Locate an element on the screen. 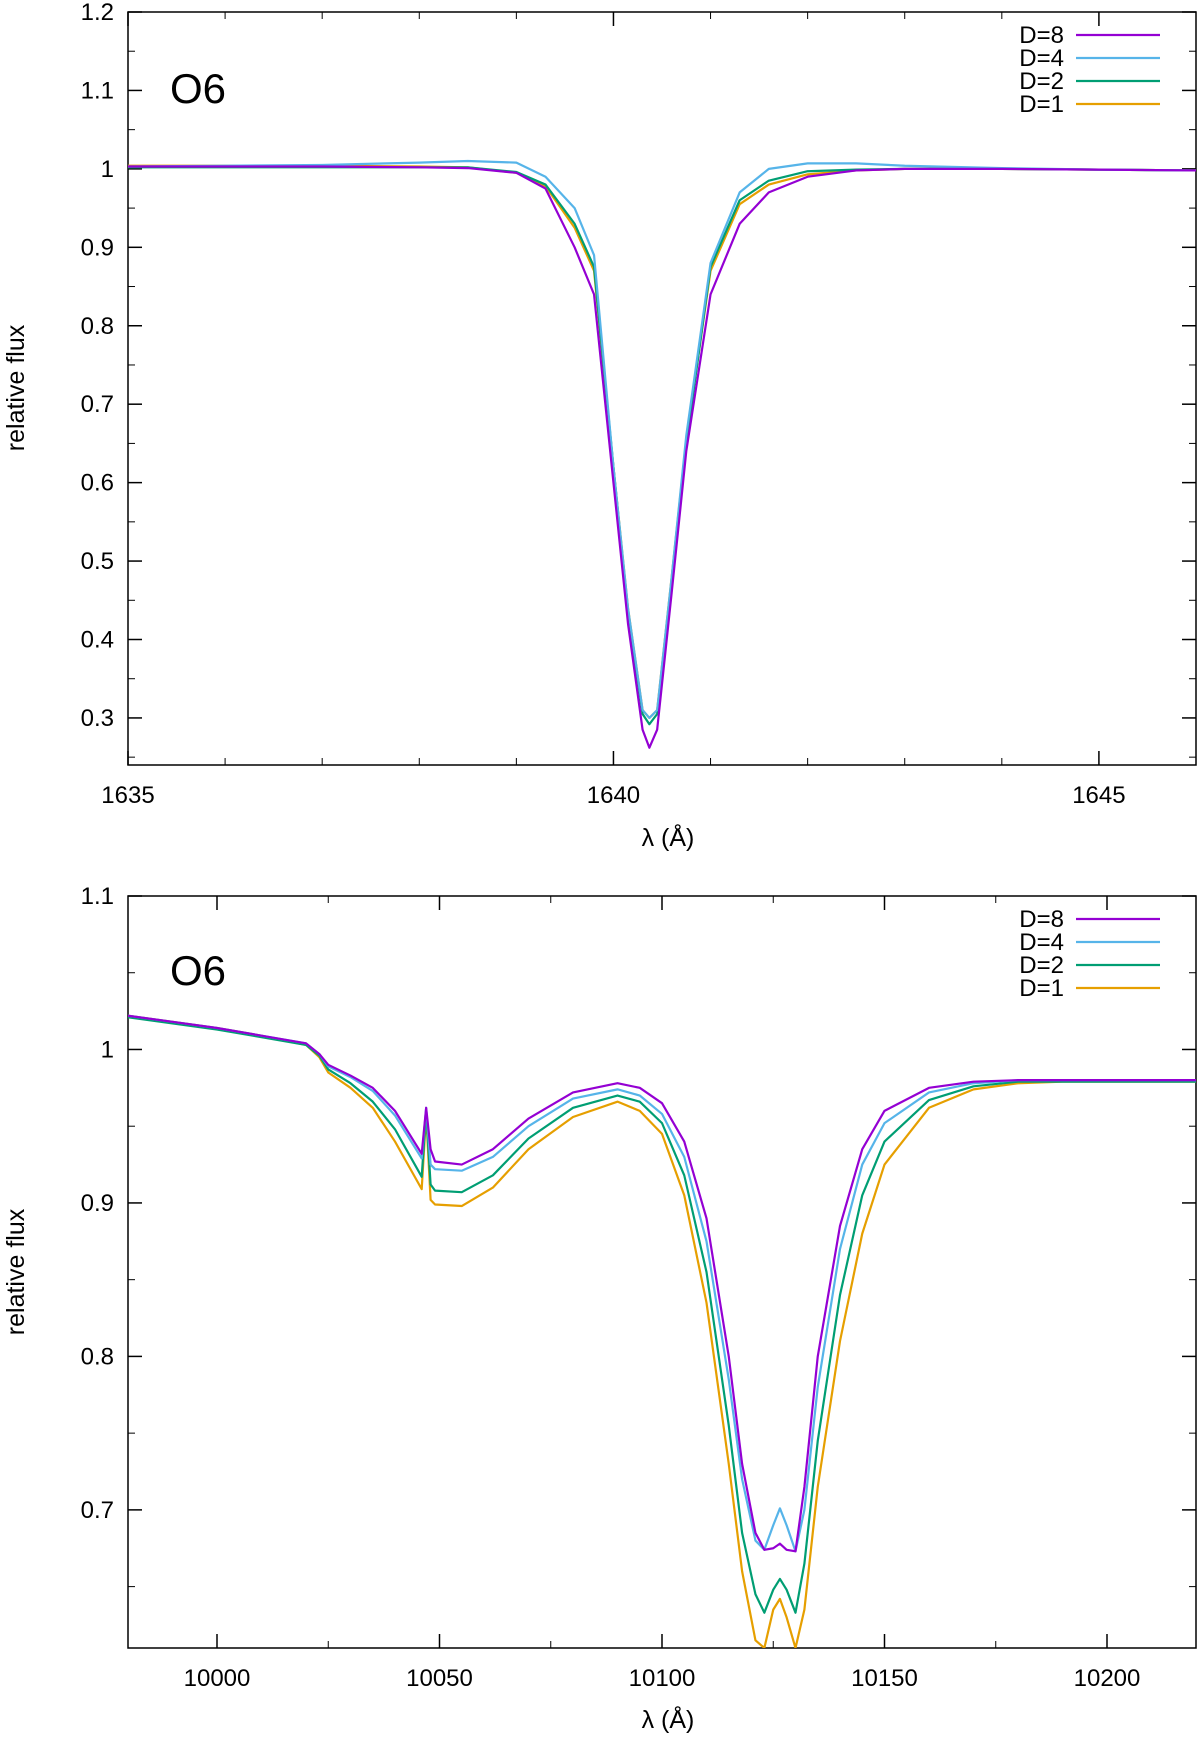 Image resolution: width=1200 pixels, height=1738 pixels. x-tick-label: 10150 is located at coordinates (884, 1678).